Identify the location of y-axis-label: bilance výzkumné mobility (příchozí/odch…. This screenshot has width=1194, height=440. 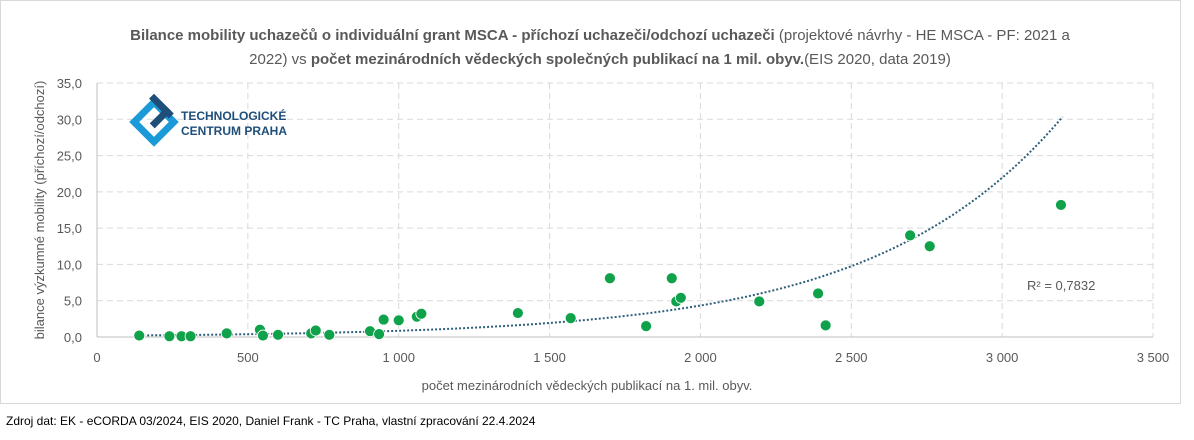
(39, 210).